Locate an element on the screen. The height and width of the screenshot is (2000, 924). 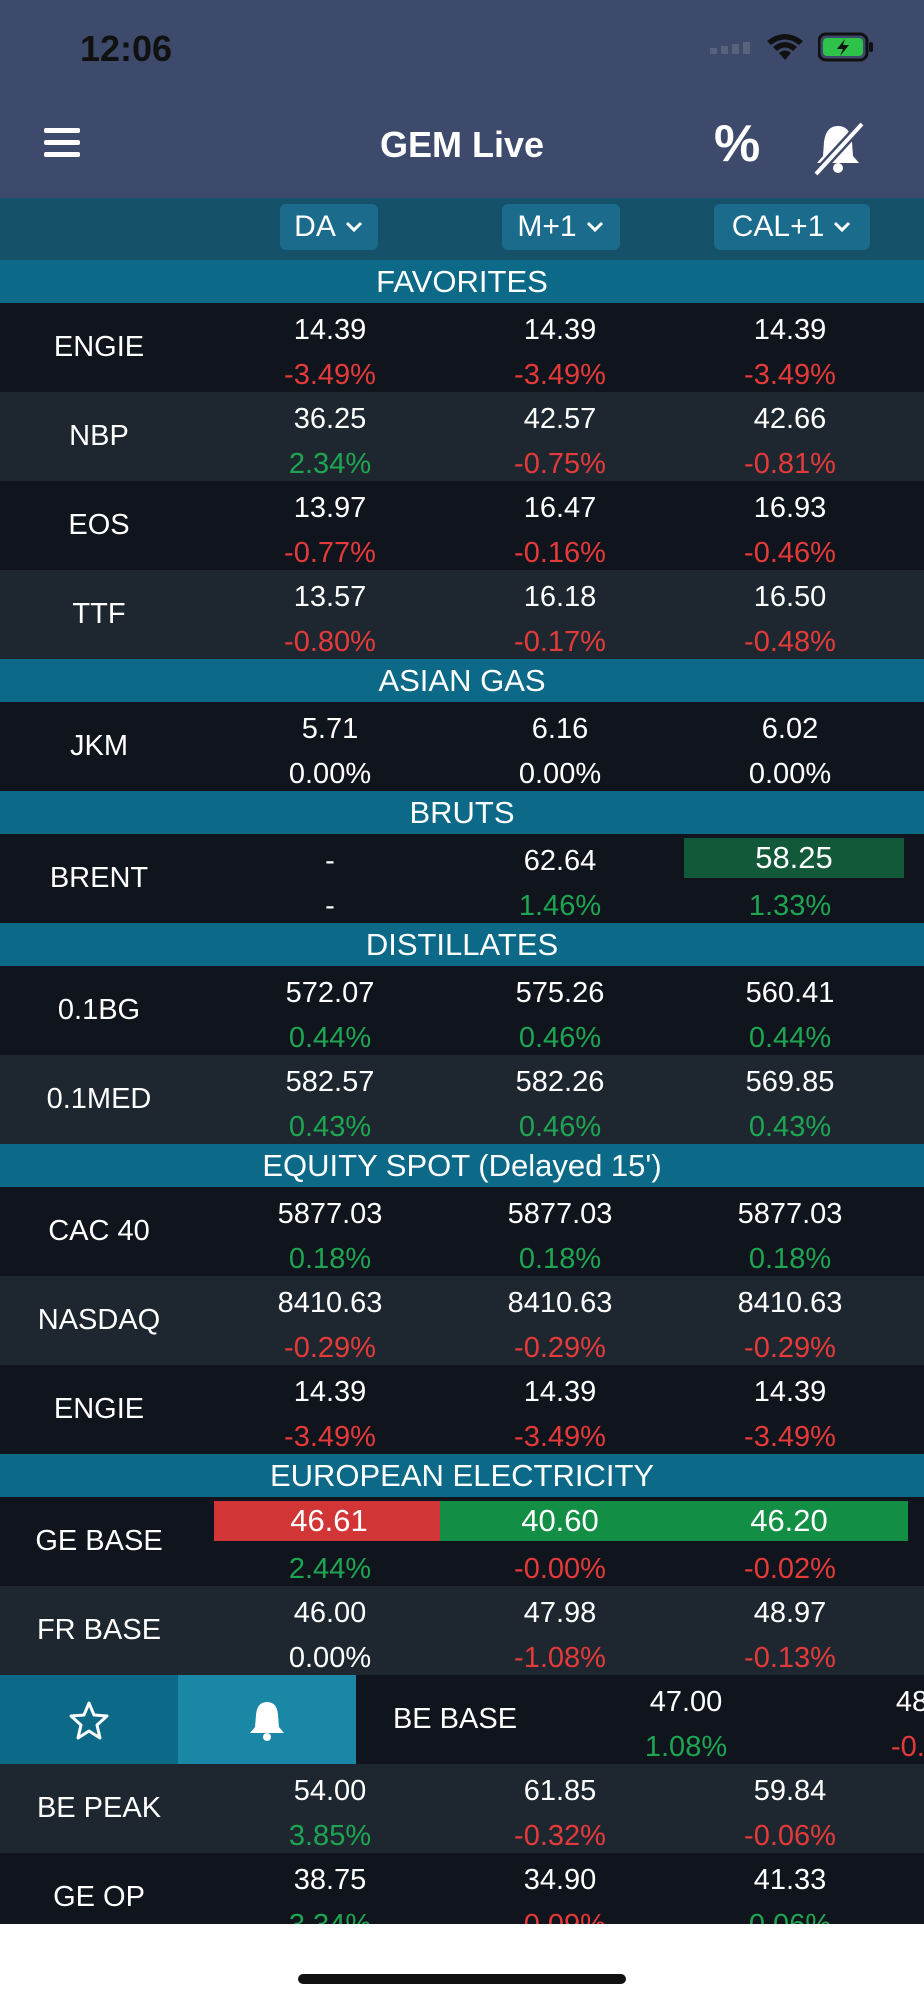
table-row: NBP 36.25 2.34% 42.57 -0.75% 42.66 -0.81% is located at coordinates (462, 436).